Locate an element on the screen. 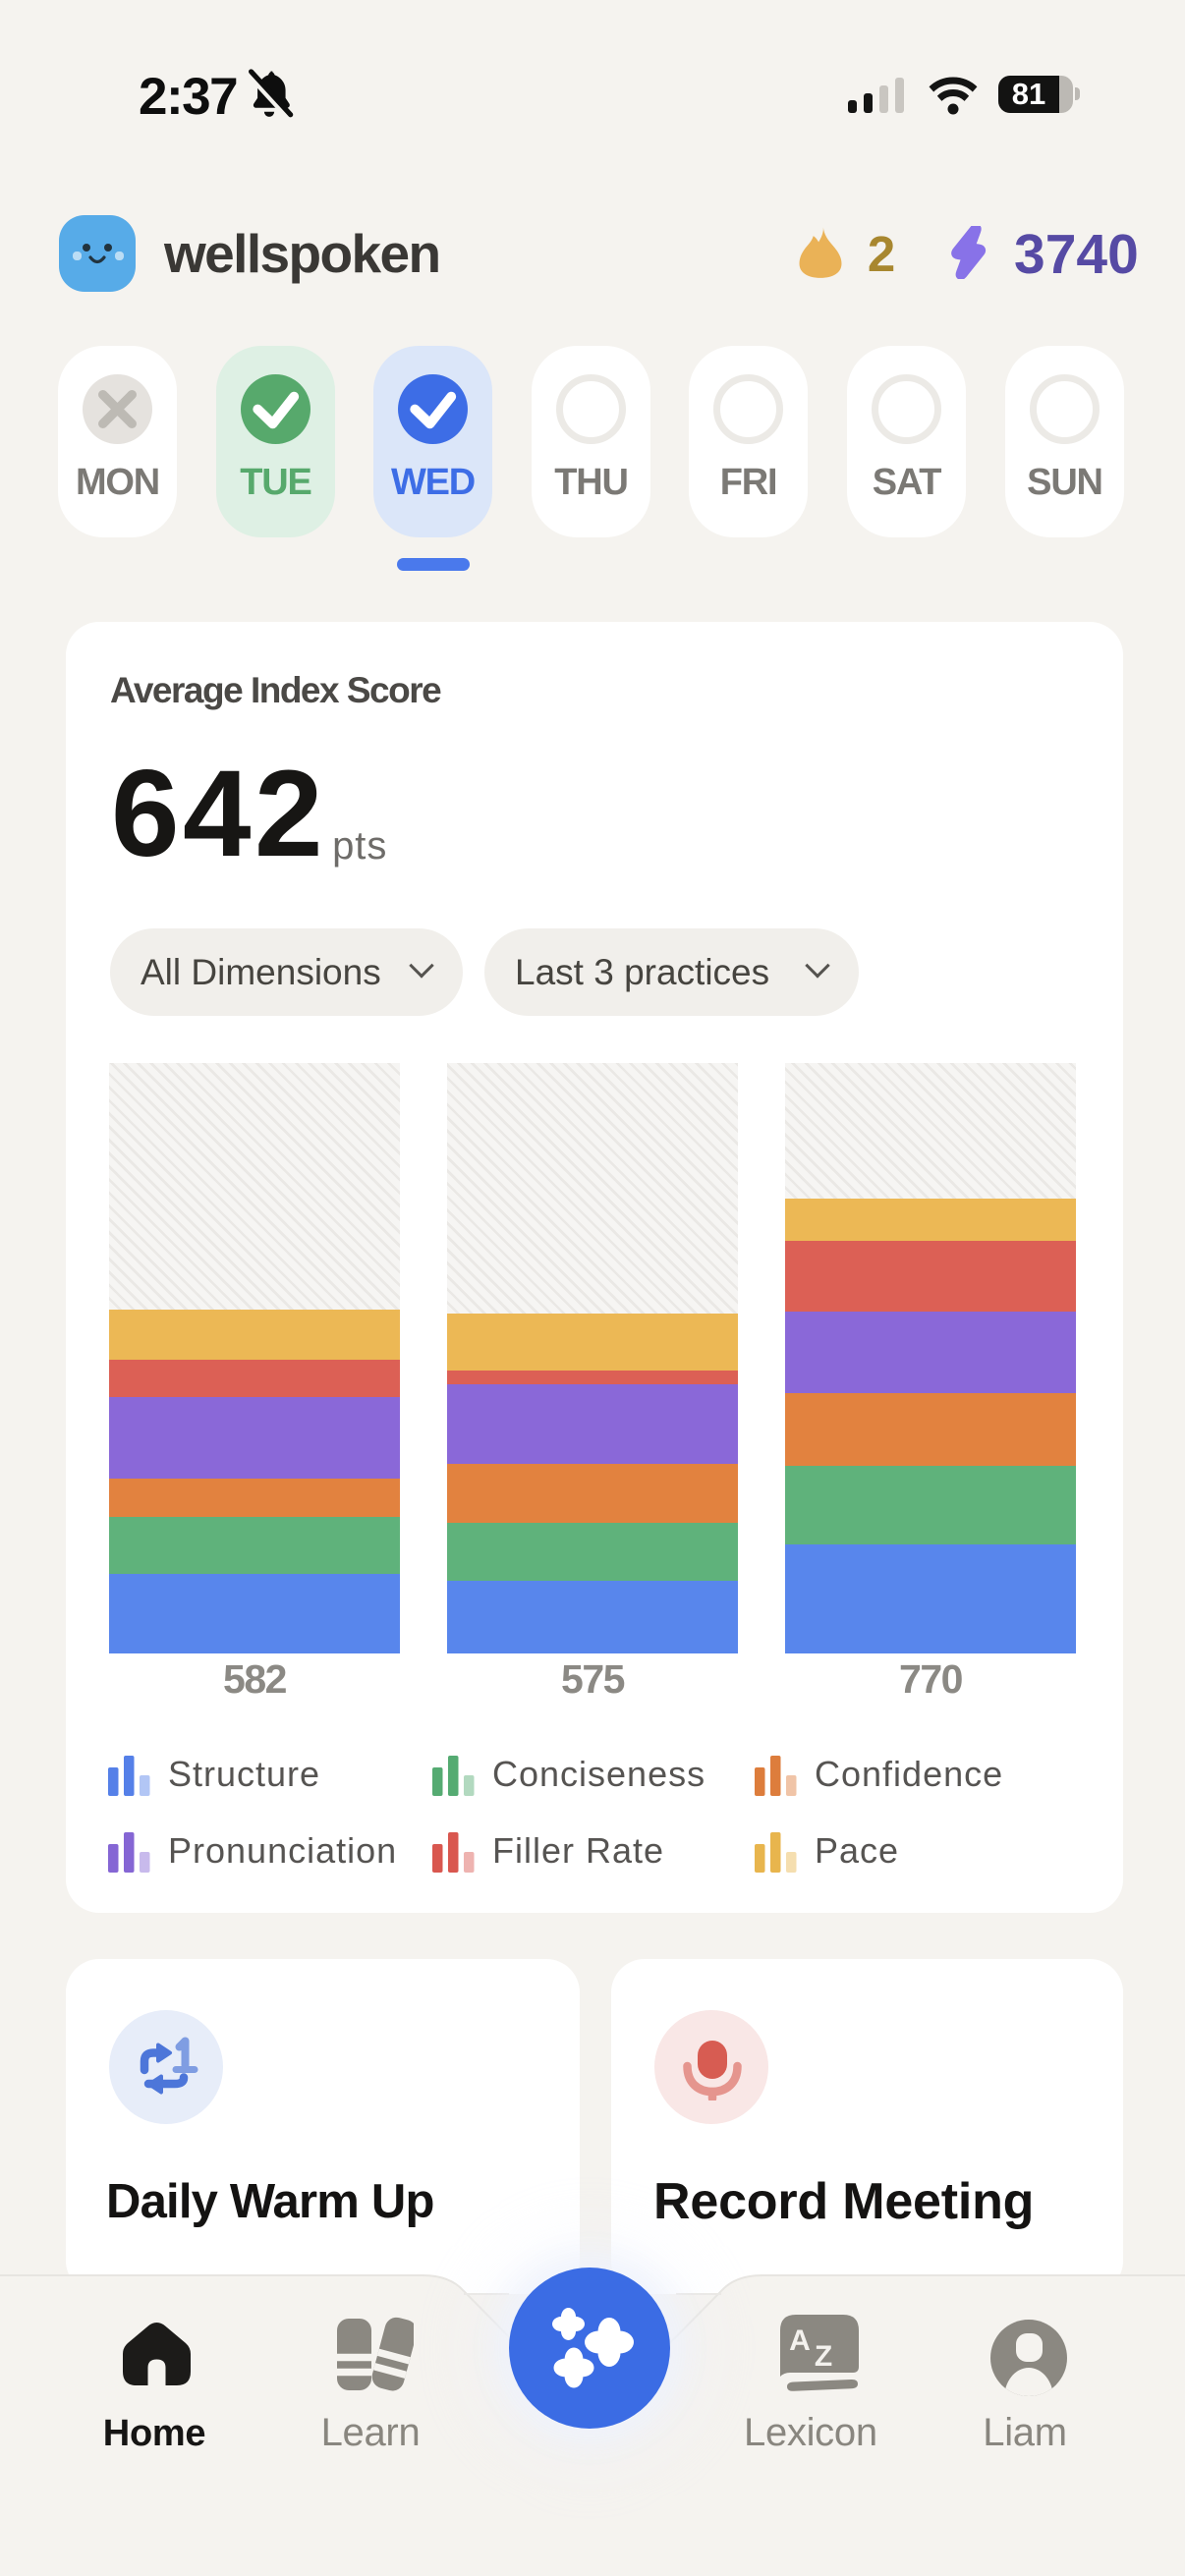 This screenshot has width=1185, height=2576. svg-text: A is located at coordinates (800, 2340).